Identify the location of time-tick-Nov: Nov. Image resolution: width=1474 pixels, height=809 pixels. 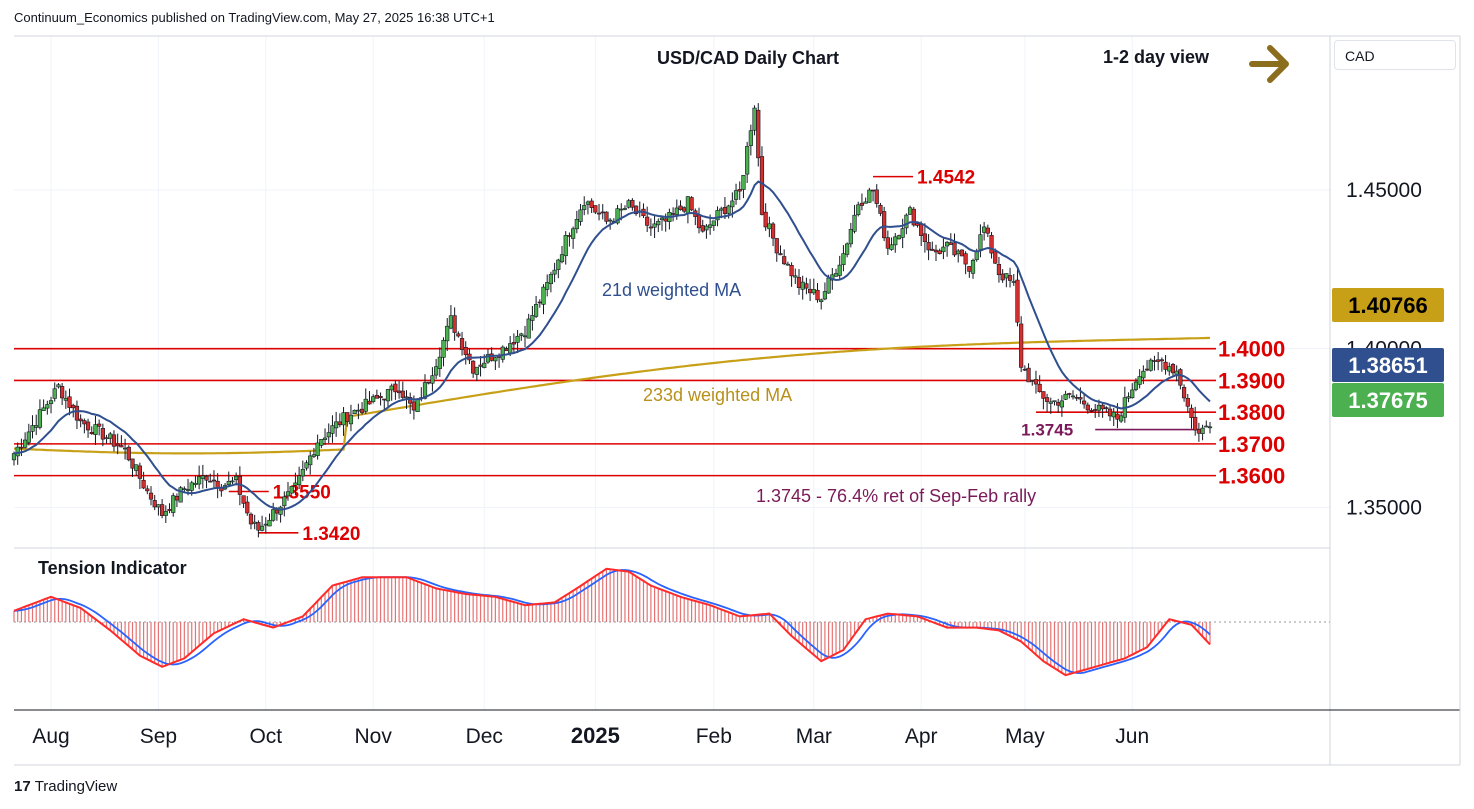
(373, 736).